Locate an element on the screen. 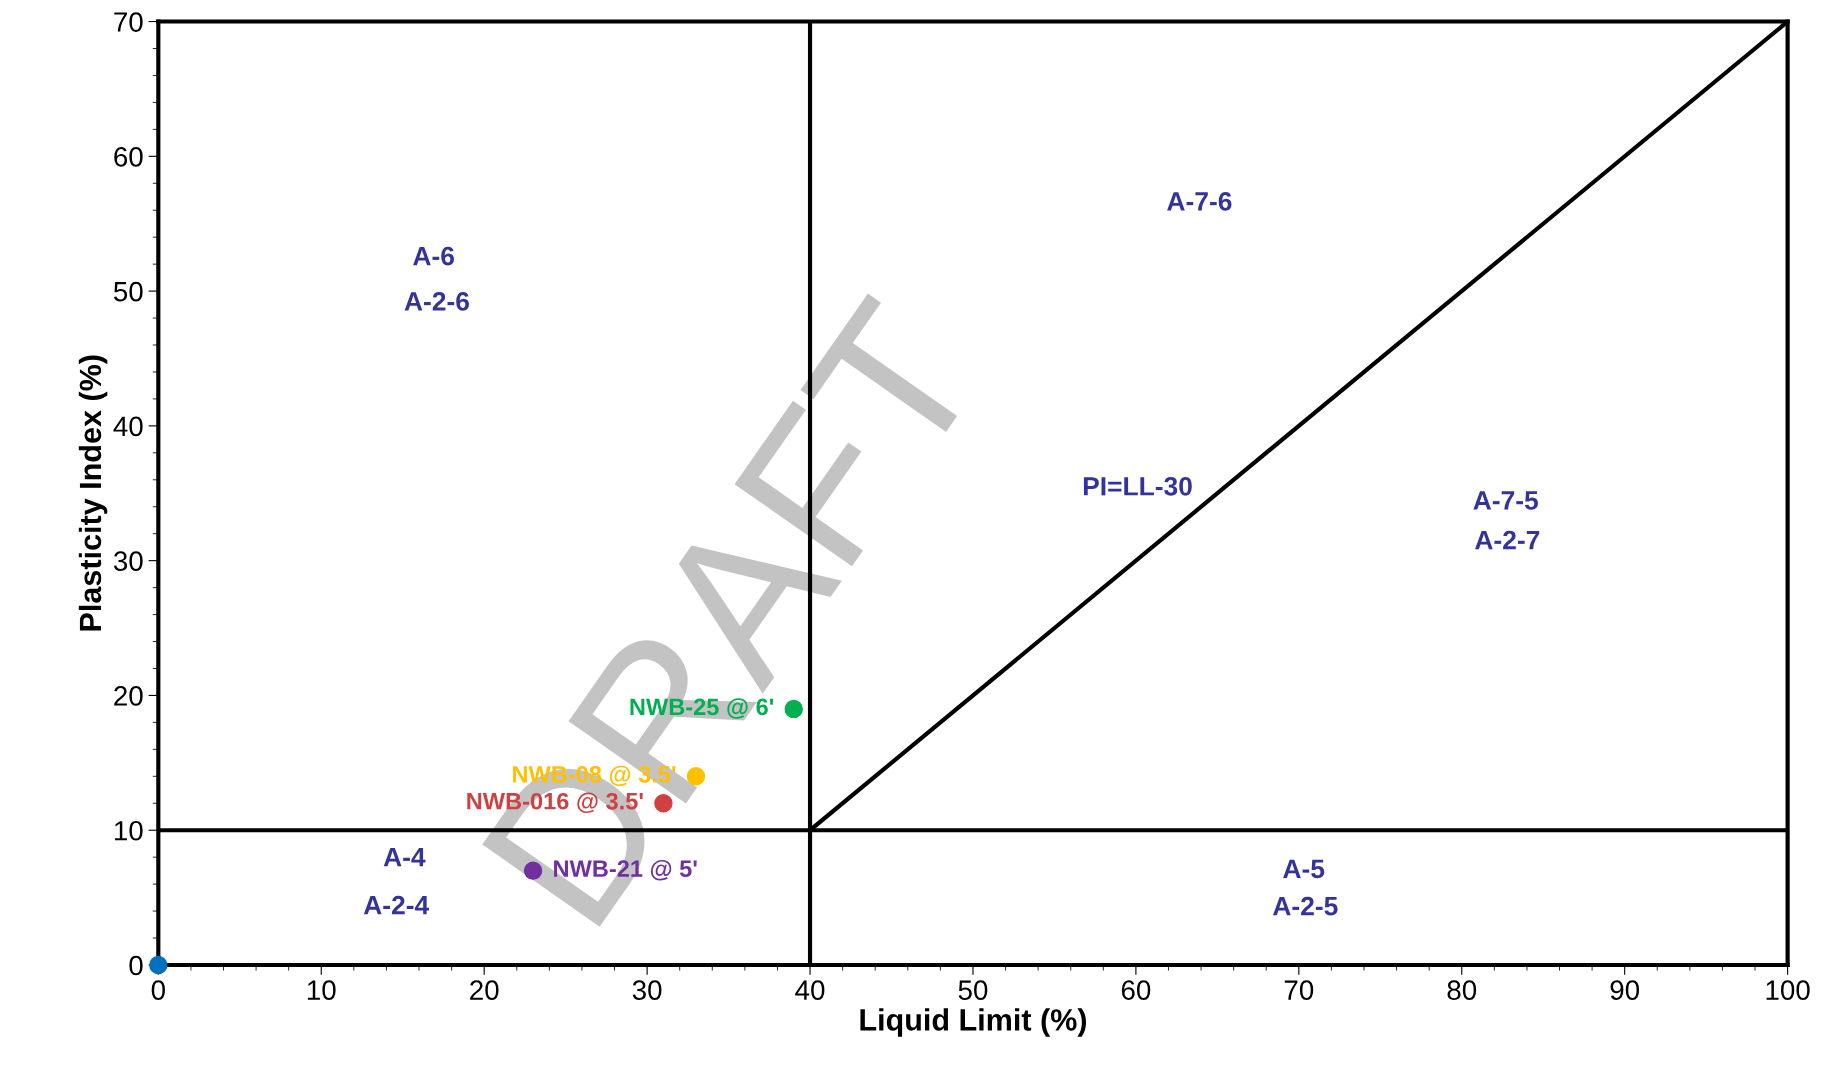 This screenshot has height=1077, width=1841. y-tick-label: 30 is located at coordinates (128, 561).